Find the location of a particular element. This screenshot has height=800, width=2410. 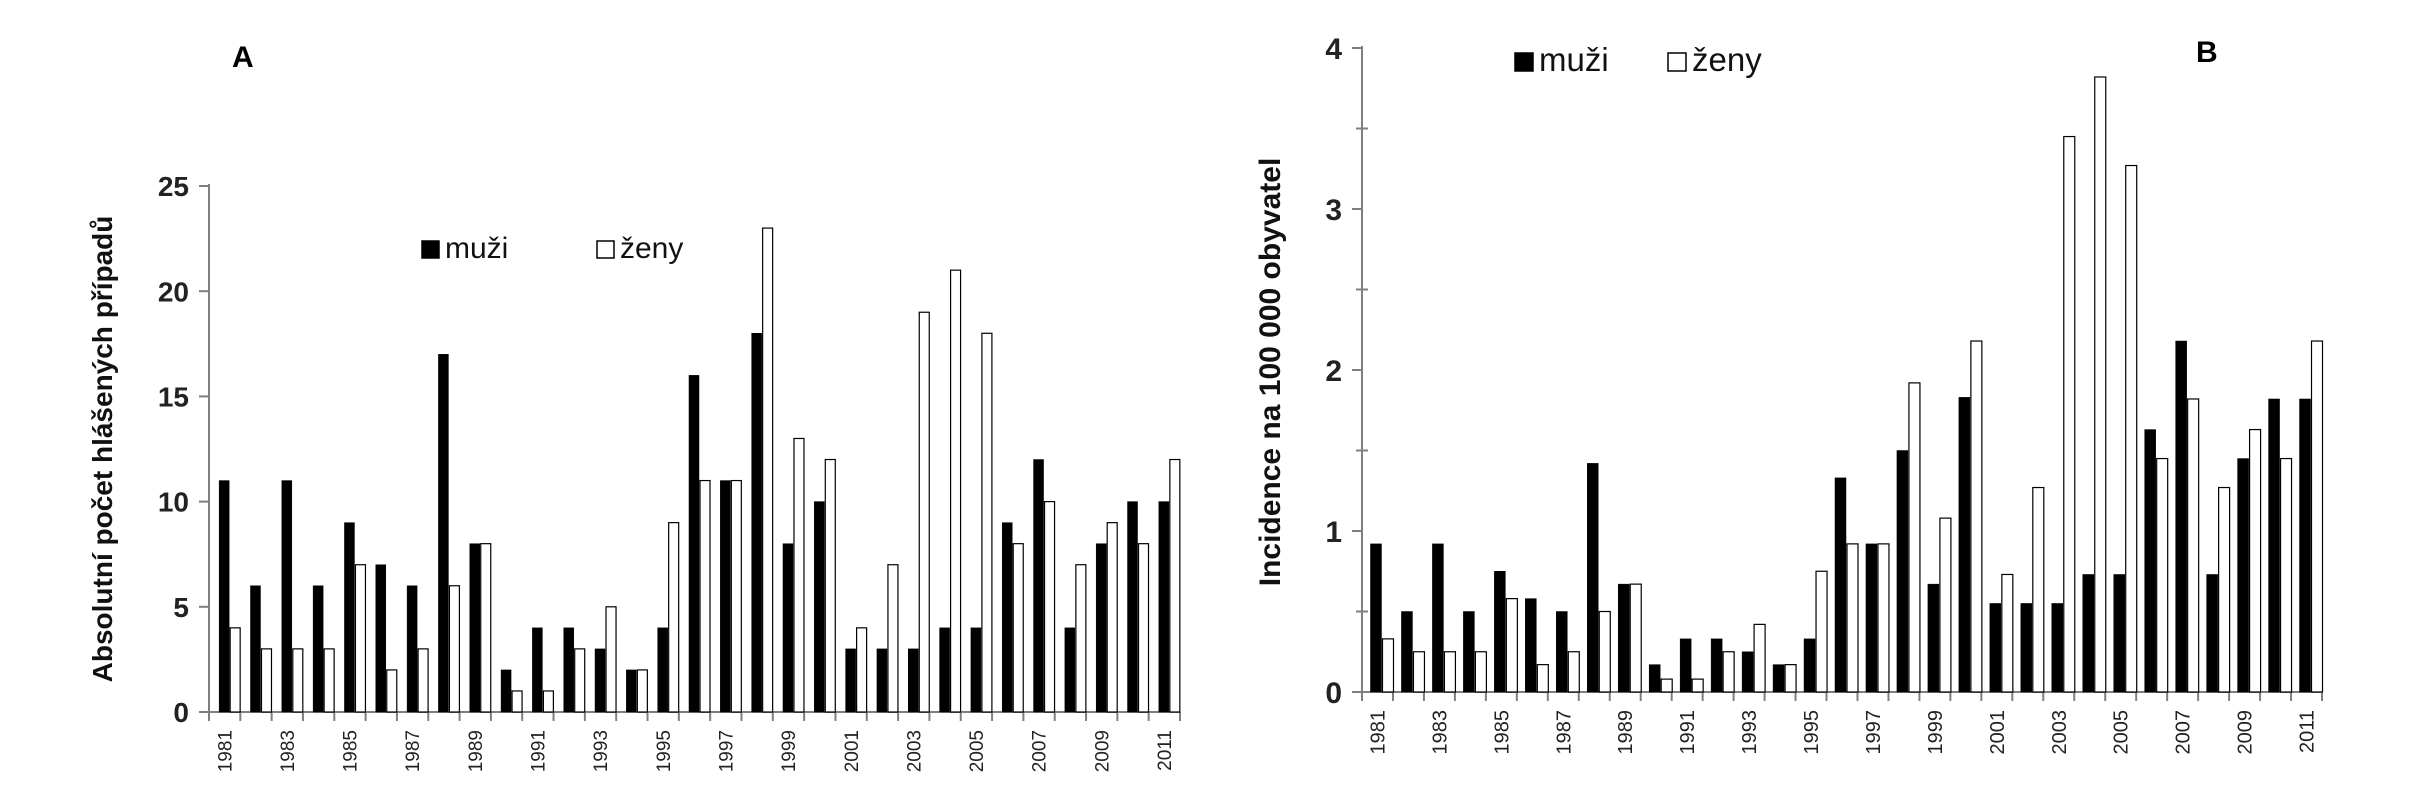

x-tick-label: 2003 is located at coordinates (914, 751).